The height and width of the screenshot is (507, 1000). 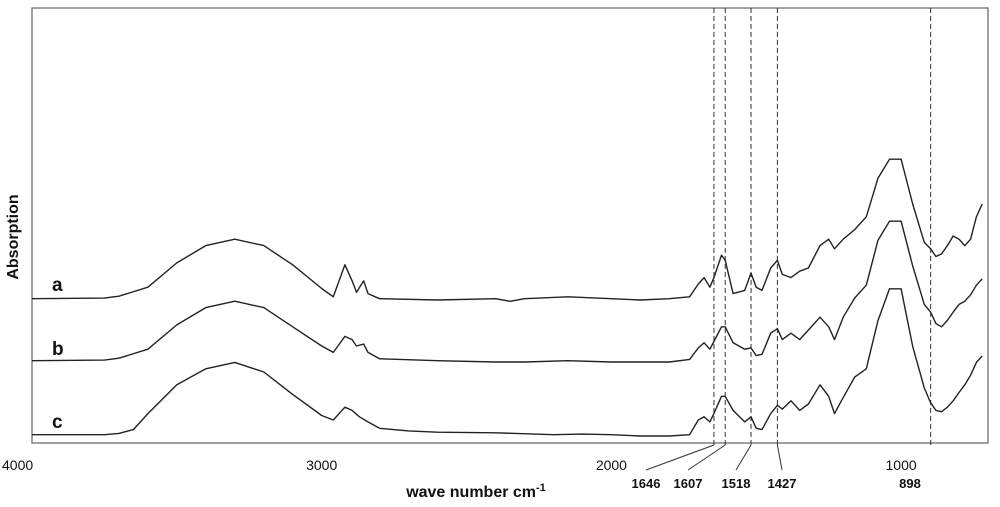 I want to click on peak-label-898: 898, so click(x=910, y=483).